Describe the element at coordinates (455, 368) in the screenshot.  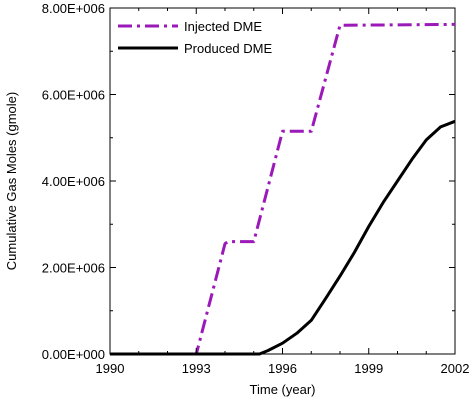
I see `x-tick-label: 2002` at that location.